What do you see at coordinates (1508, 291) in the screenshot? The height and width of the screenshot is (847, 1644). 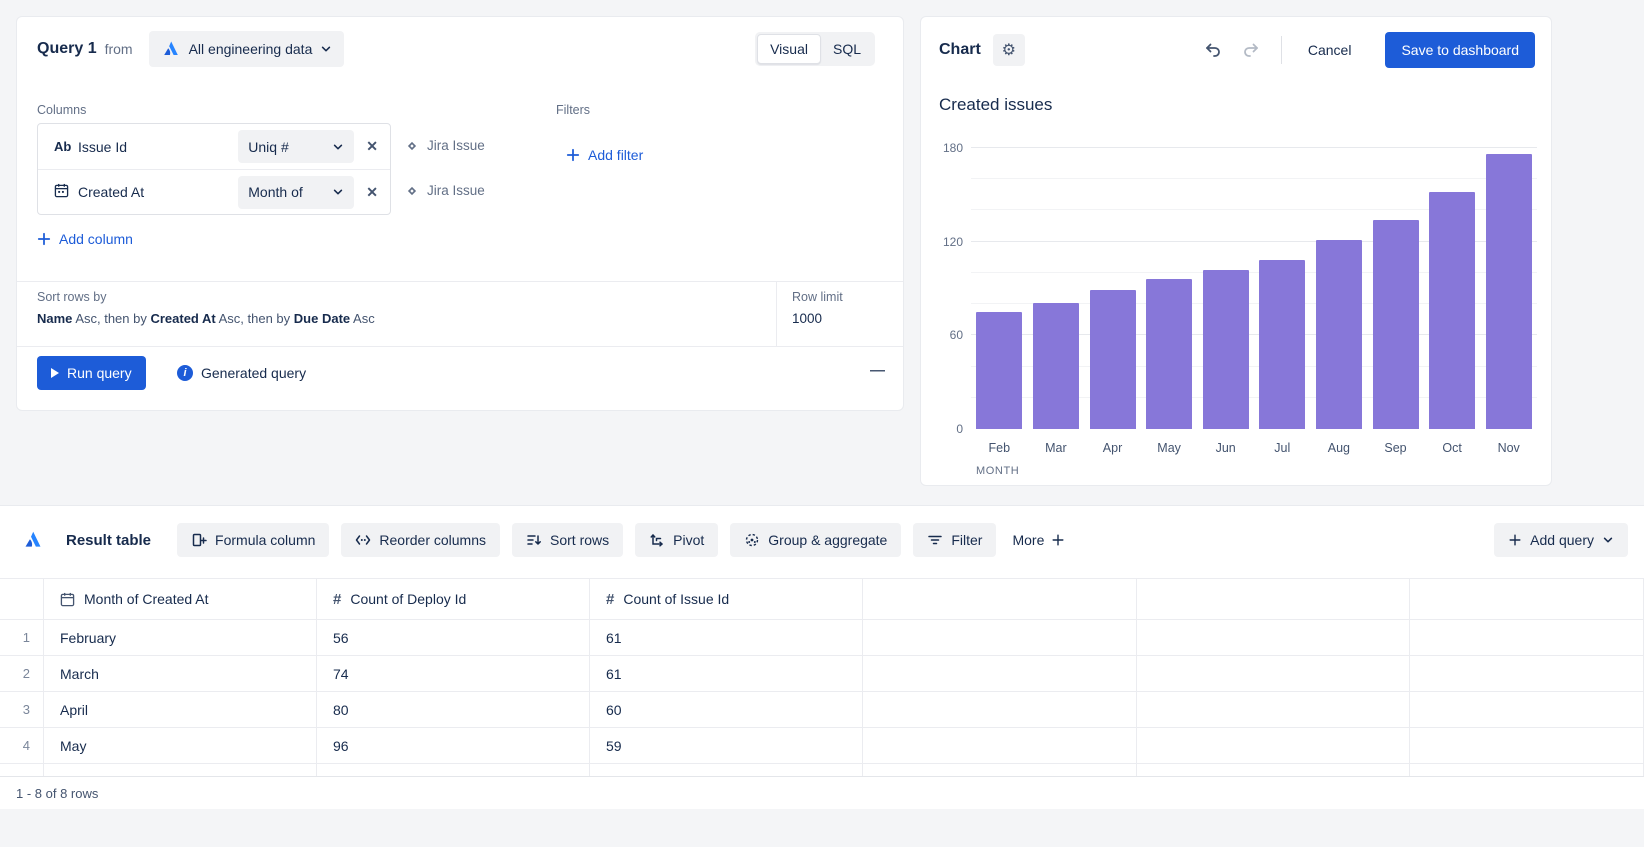 I see `bar-Nov` at bounding box center [1508, 291].